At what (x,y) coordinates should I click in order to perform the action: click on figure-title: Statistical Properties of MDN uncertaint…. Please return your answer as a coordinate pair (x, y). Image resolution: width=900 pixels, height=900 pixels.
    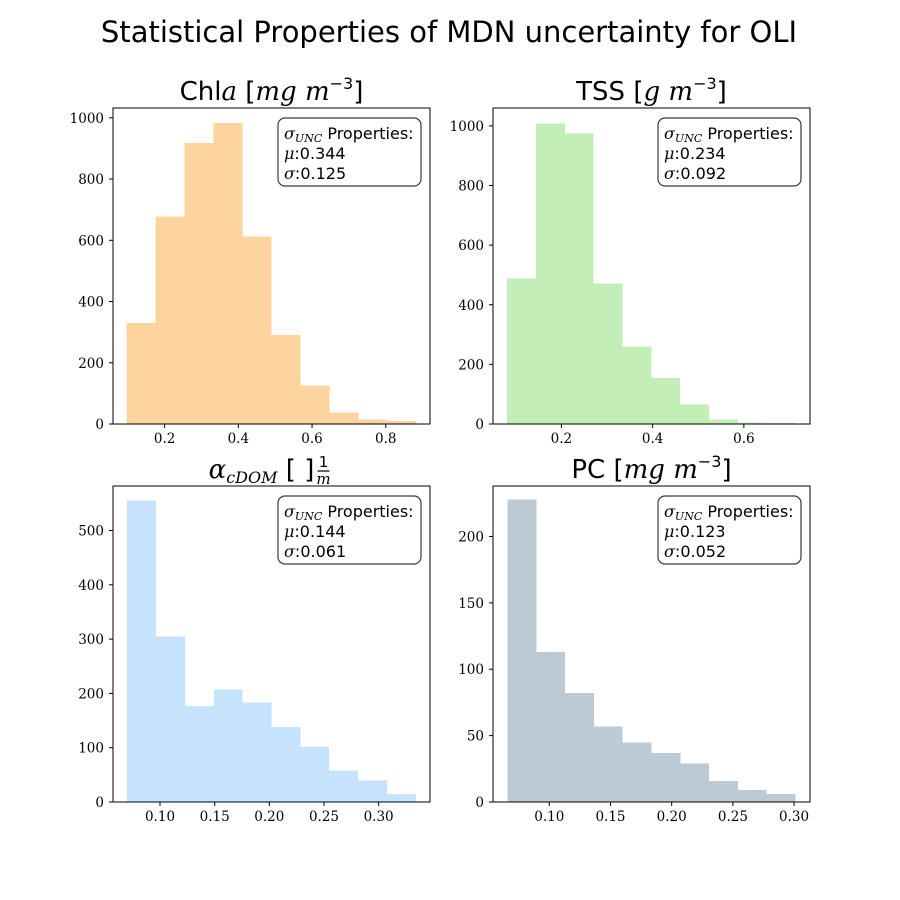
    Looking at the image, I should click on (449, 32).